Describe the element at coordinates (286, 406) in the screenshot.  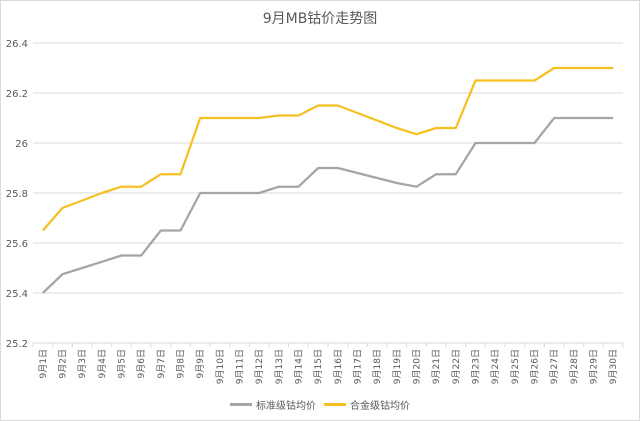
I see `legend-label-standard: 标准级钴均价` at that location.